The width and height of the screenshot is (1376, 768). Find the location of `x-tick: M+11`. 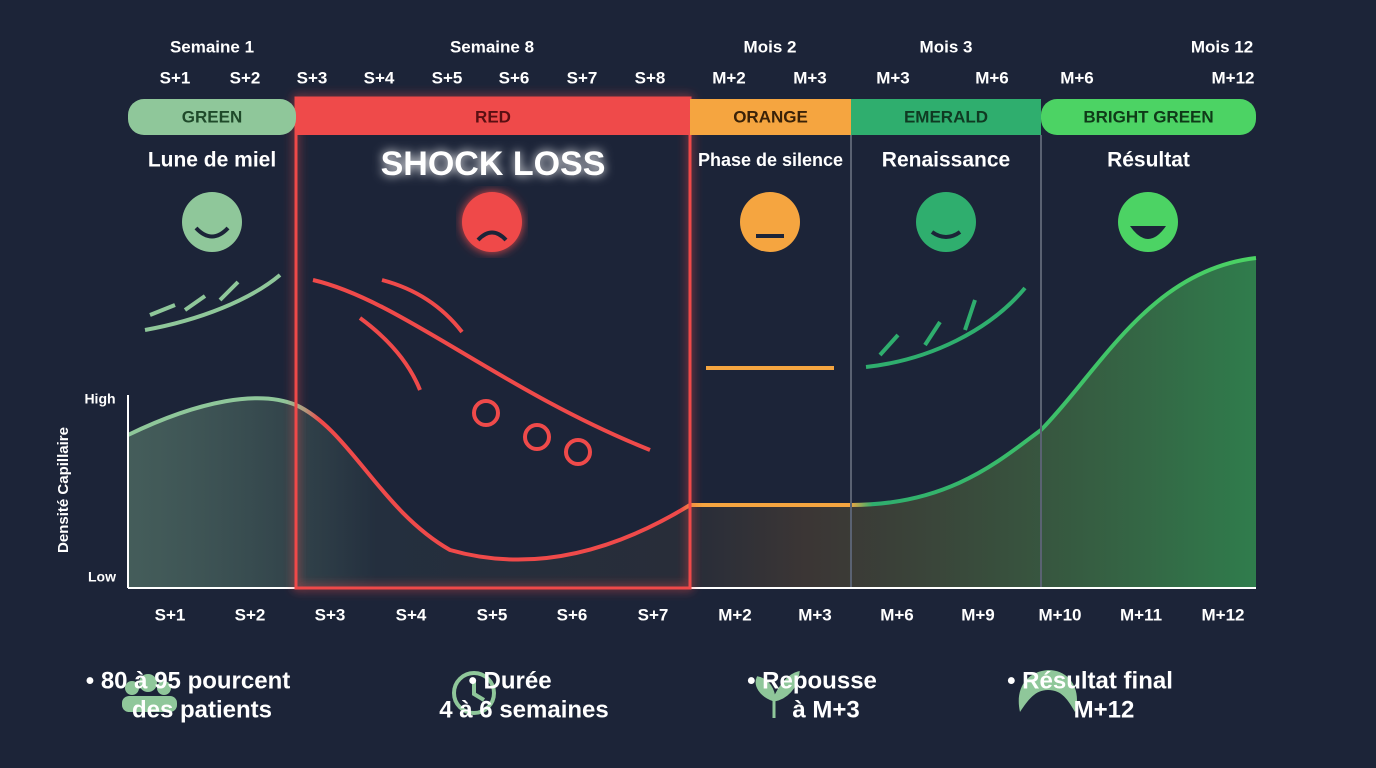

x-tick: M+11 is located at coordinates (1141, 614).